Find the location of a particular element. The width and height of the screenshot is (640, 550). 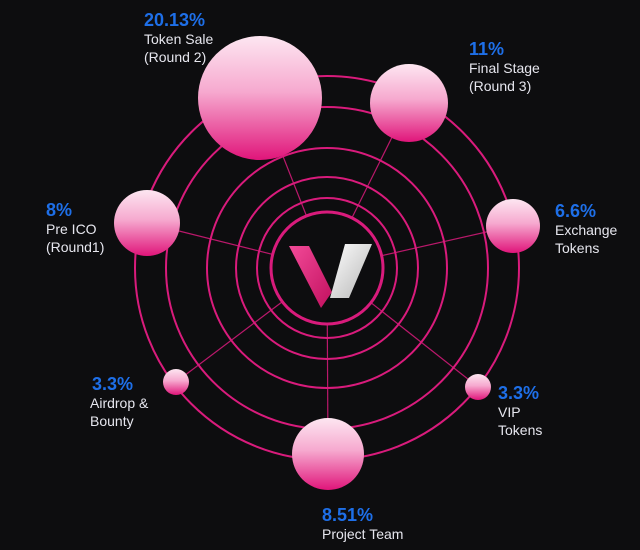

logo-v-gray is located at coordinates (351, 271).